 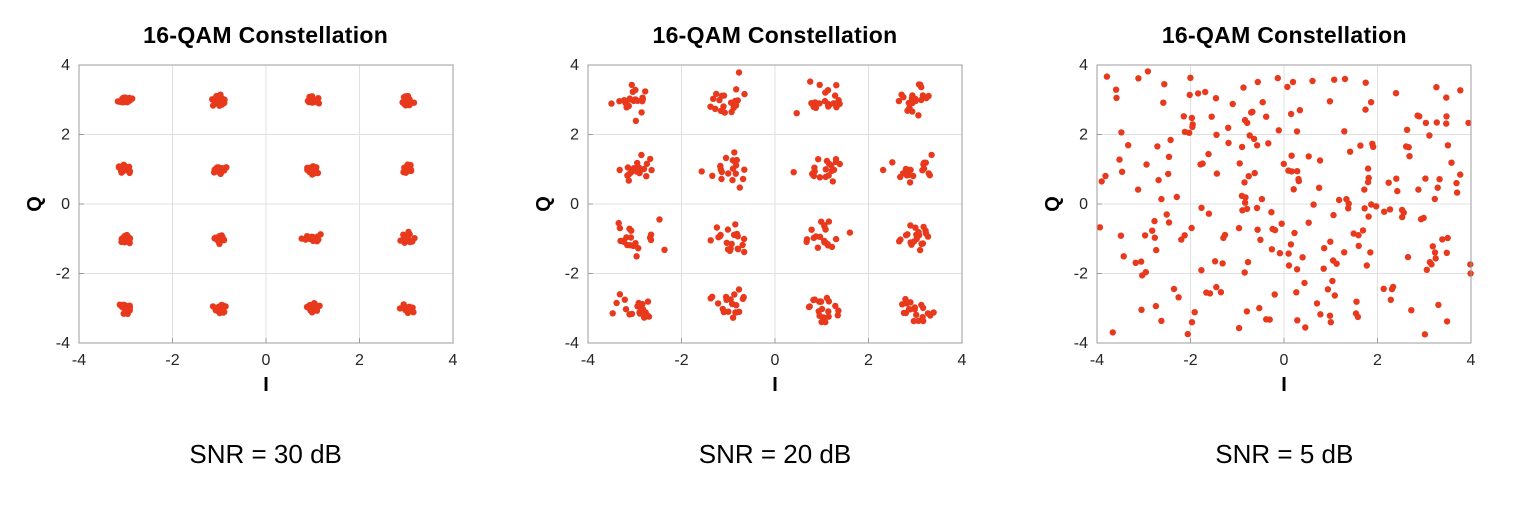 What do you see at coordinates (266, 383) in the screenshot?
I see `x-axis-label: I` at bounding box center [266, 383].